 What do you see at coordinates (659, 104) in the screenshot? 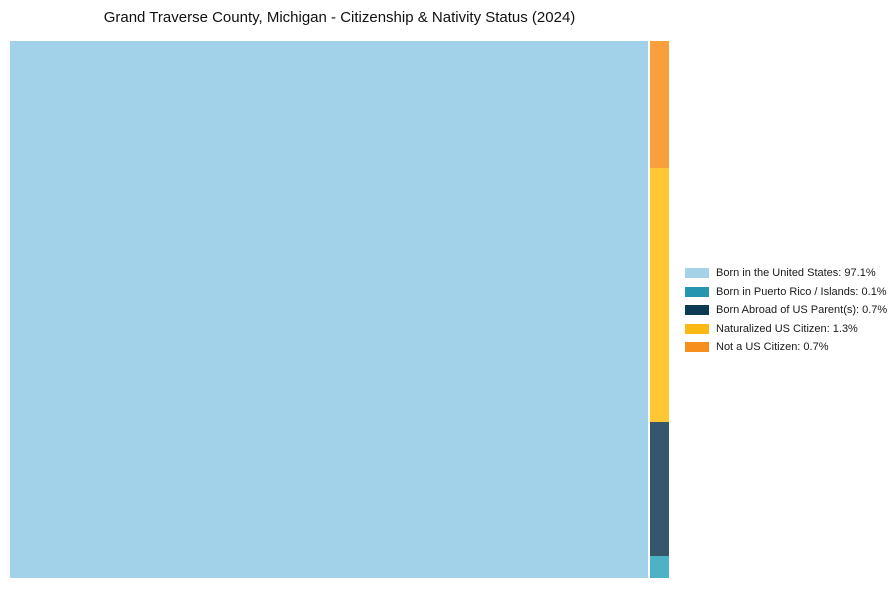
I see `treemap-tile-not-a-us-citizen` at bounding box center [659, 104].